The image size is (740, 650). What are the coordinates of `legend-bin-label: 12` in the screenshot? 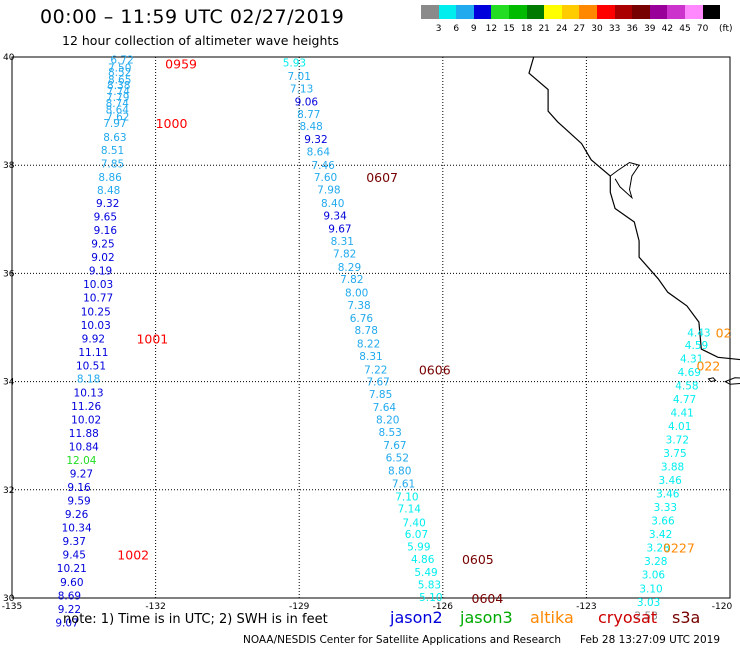 It's located at (491, 29).